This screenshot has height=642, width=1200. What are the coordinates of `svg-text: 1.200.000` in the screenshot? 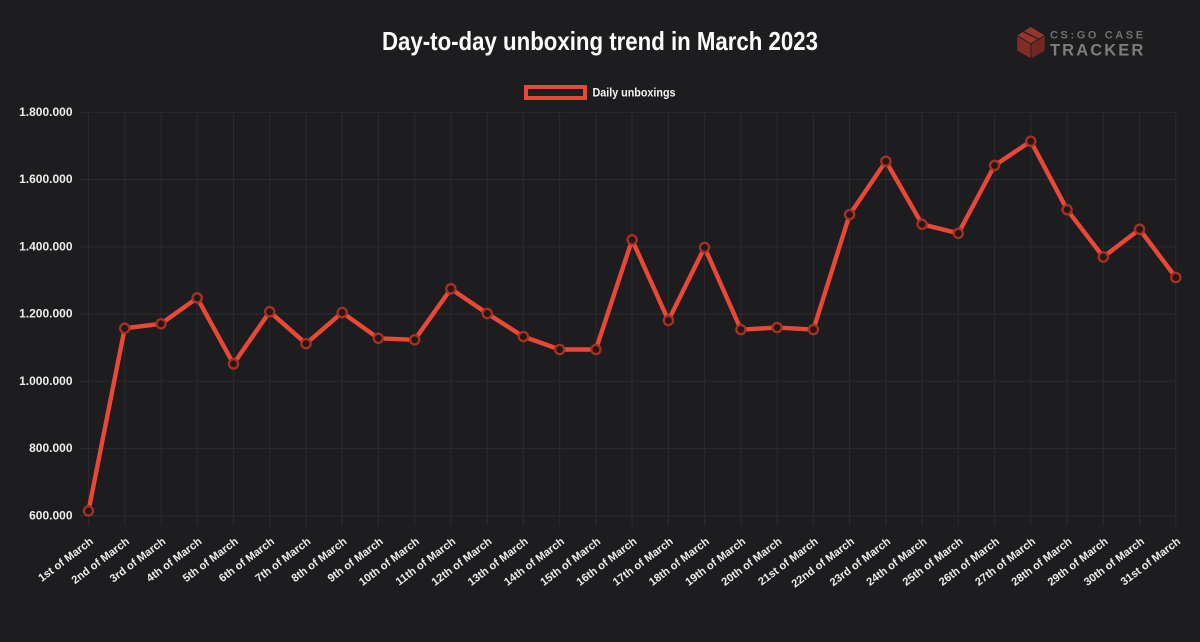 It's located at (46, 314).